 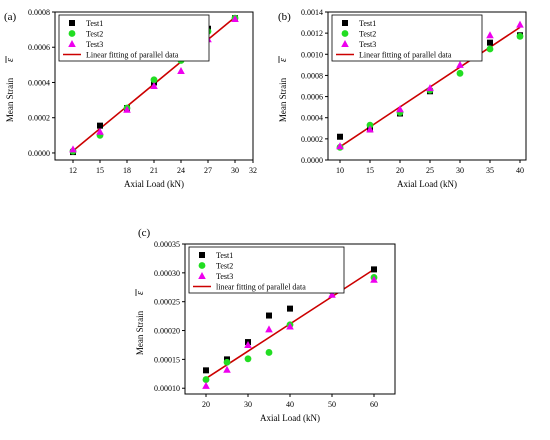 What do you see at coordinates (312, 33) in the screenshot?
I see `y-tick-label: 0.0012` at bounding box center [312, 33].